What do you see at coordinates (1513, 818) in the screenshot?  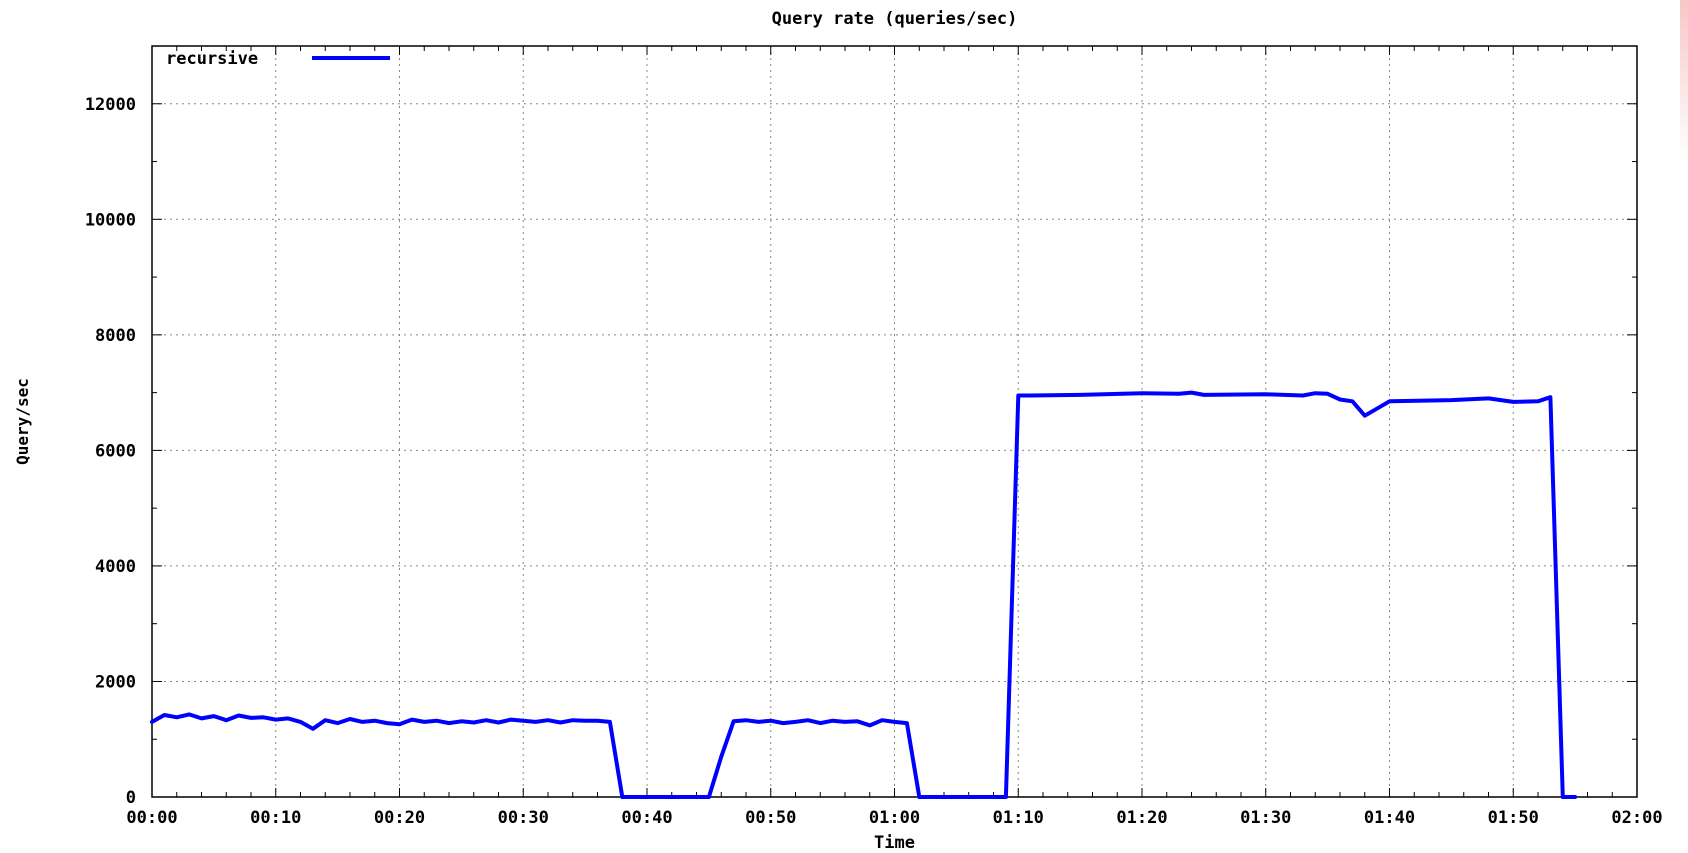 I see `x-tick-label: 01:50` at bounding box center [1513, 818].